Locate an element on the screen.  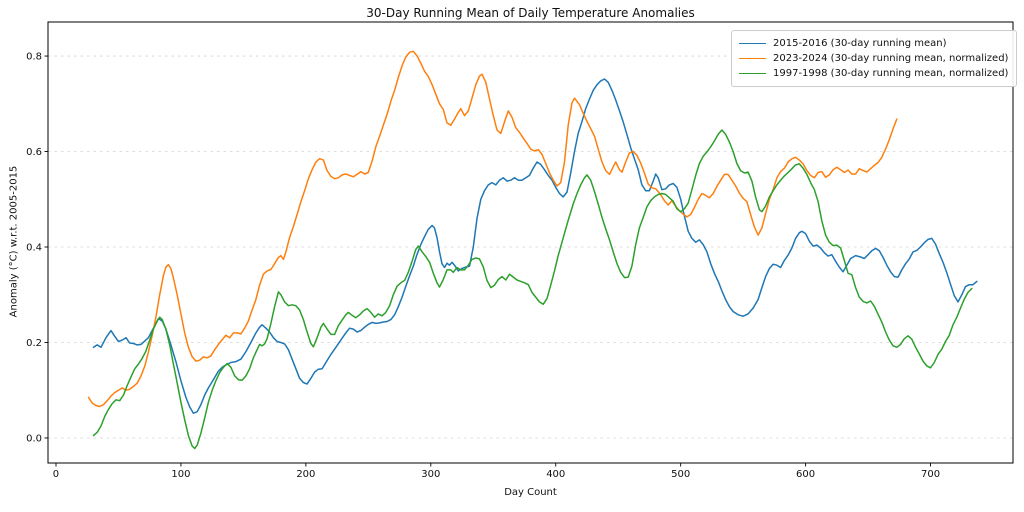
x-axis-label: Day Count is located at coordinates (530, 492).